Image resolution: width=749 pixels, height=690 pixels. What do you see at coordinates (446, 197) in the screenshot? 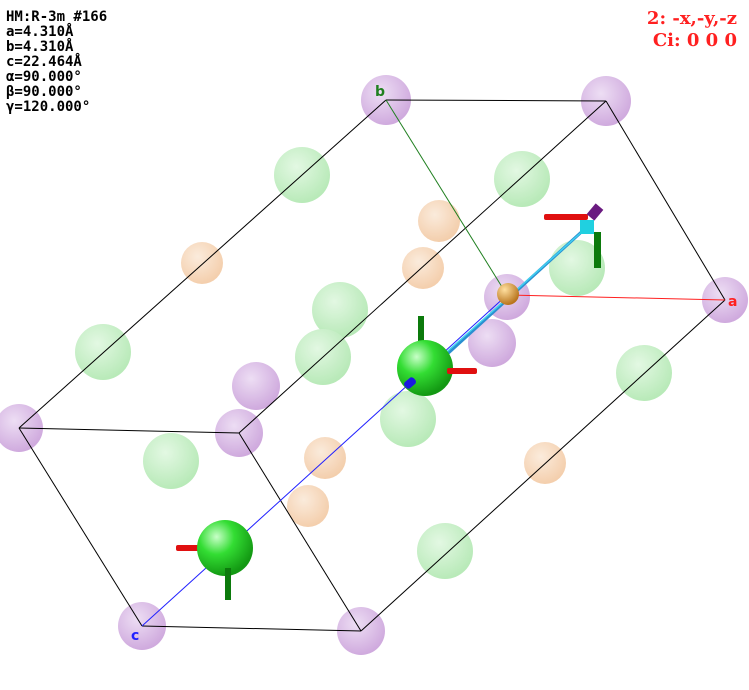
I see `b-axis-line` at bounding box center [446, 197].